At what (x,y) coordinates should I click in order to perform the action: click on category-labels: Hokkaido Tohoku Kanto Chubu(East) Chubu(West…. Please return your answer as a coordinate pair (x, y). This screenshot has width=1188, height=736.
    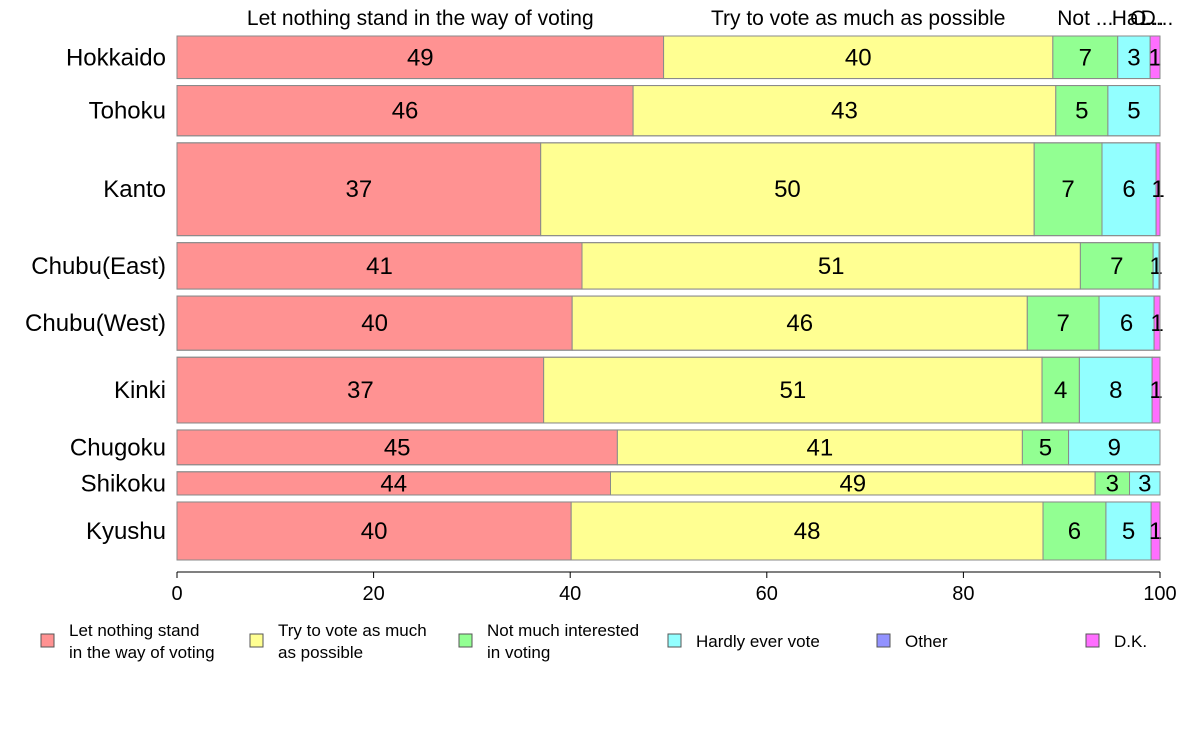
    Looking at the image, I should click on (95, 294).